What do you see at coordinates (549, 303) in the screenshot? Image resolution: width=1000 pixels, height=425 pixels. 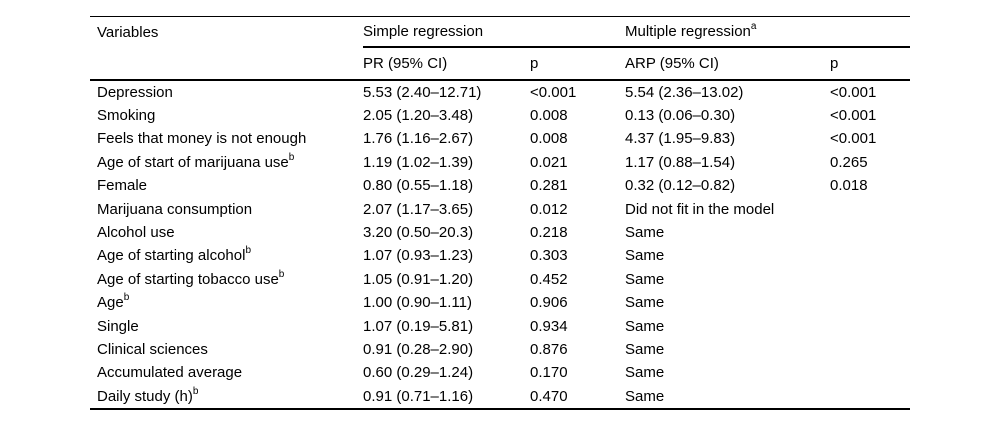 I see `p-simple-cell: 0.906` at bounding box center [549, 303].